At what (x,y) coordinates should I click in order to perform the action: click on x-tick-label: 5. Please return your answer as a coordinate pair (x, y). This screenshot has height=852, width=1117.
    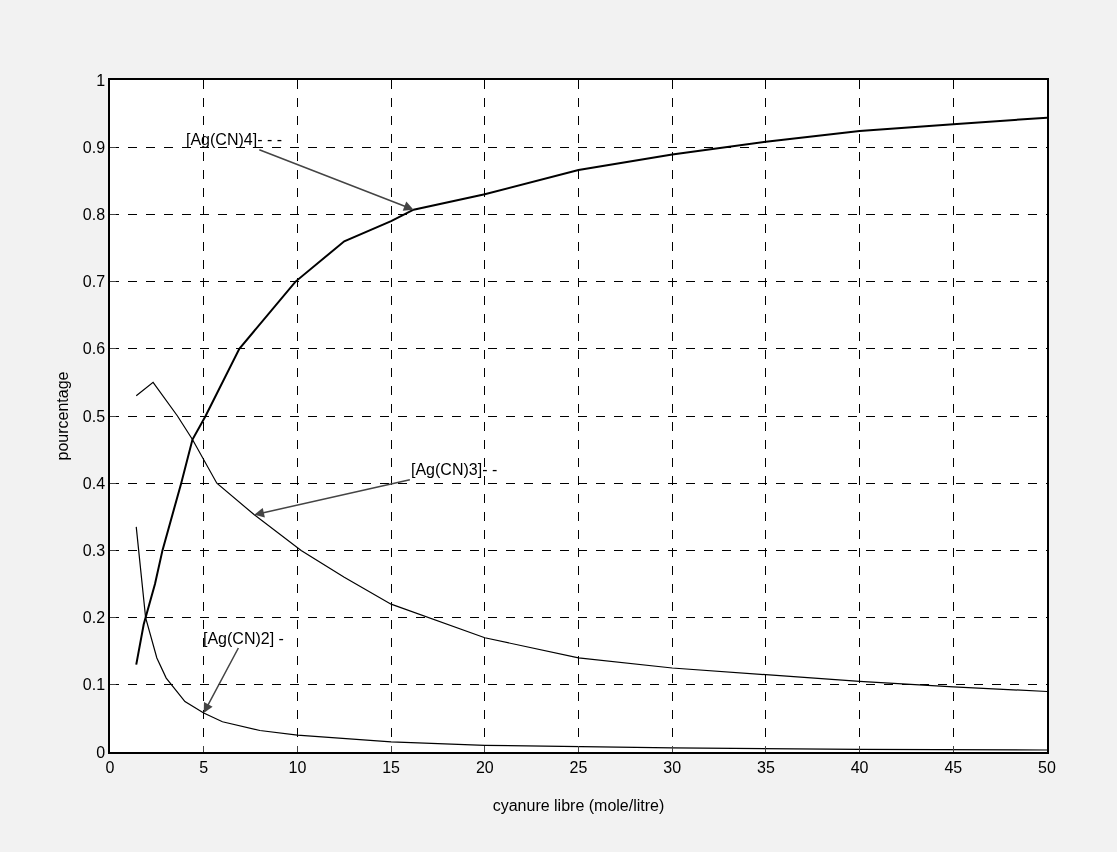
    Looking at the image, I should click on (204, 767).